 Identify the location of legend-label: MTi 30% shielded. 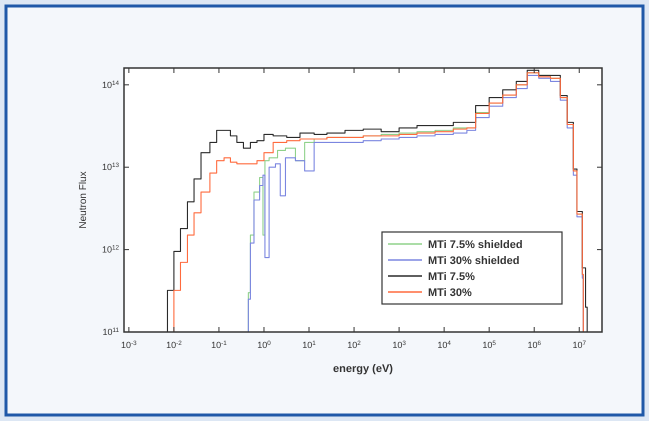
(474, 261).